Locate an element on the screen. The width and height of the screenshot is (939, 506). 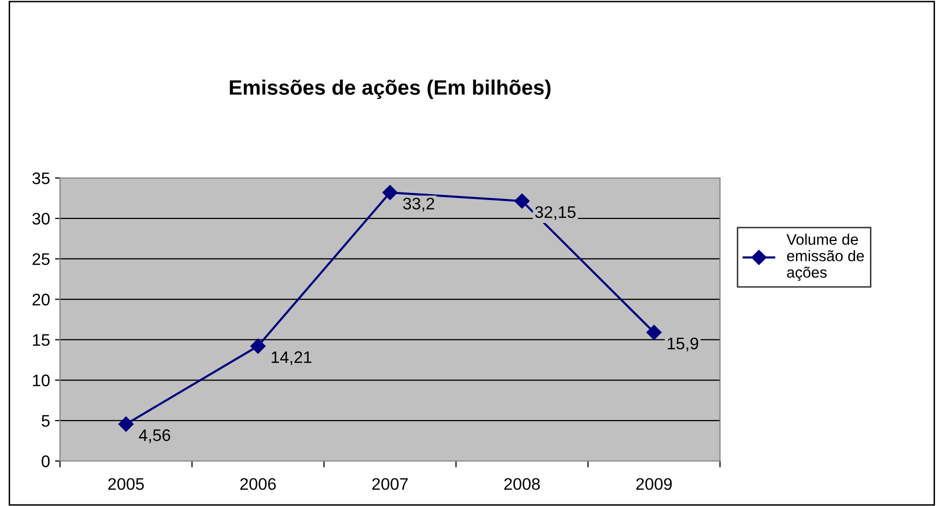
y-tick-label: 0 is located at coordinates (46, 461).